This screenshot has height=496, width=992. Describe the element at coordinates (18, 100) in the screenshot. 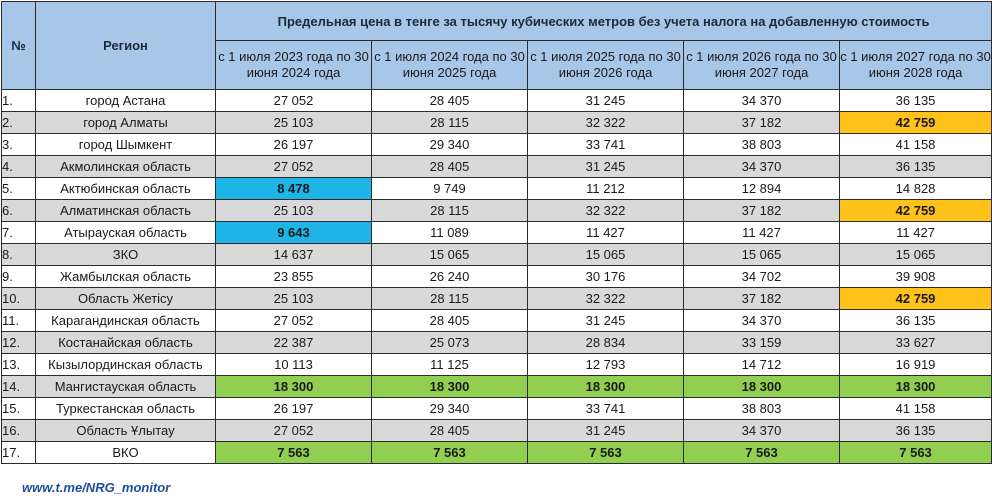

I see `row-number: 1.` at that location.